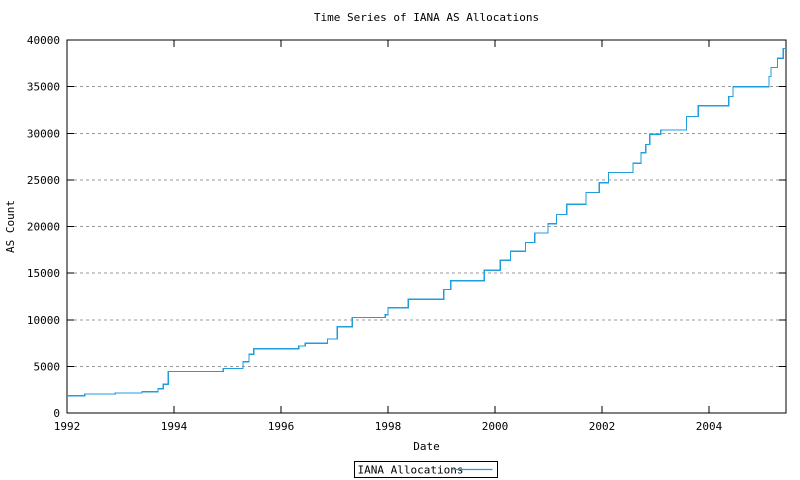  Describe the element at coordinates (388, 426) in the screenshot. I see `x-tick-label: 1998` at that location.